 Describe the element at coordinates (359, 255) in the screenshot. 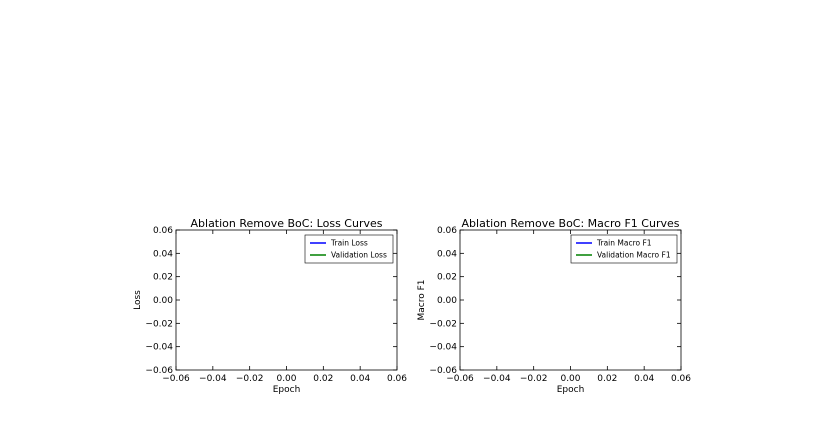

I see `legend-entry: Validation Loss` at that location.